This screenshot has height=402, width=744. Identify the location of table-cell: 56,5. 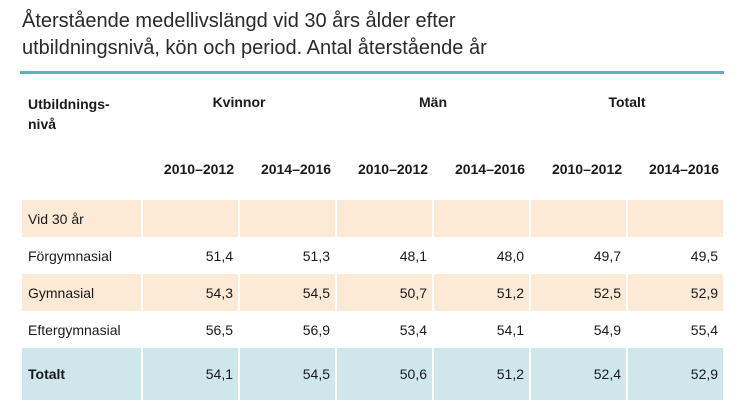
(191, 329).